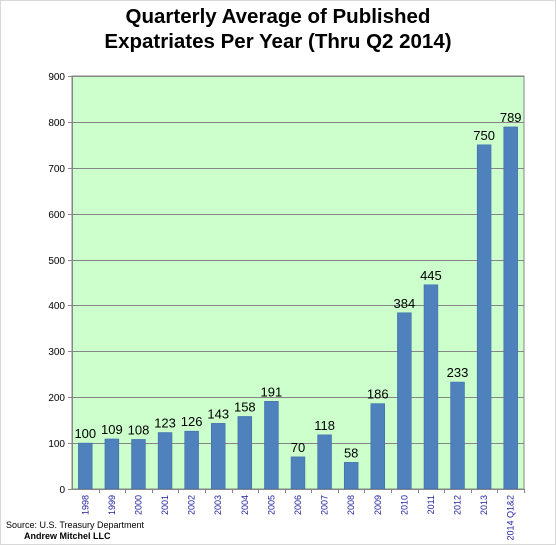 The height and width of the screenshot is (545, 556). What do you see at coordinates (191, 460) in the screenshot?
I see `bar-2002` at bounding box center [191, 460].